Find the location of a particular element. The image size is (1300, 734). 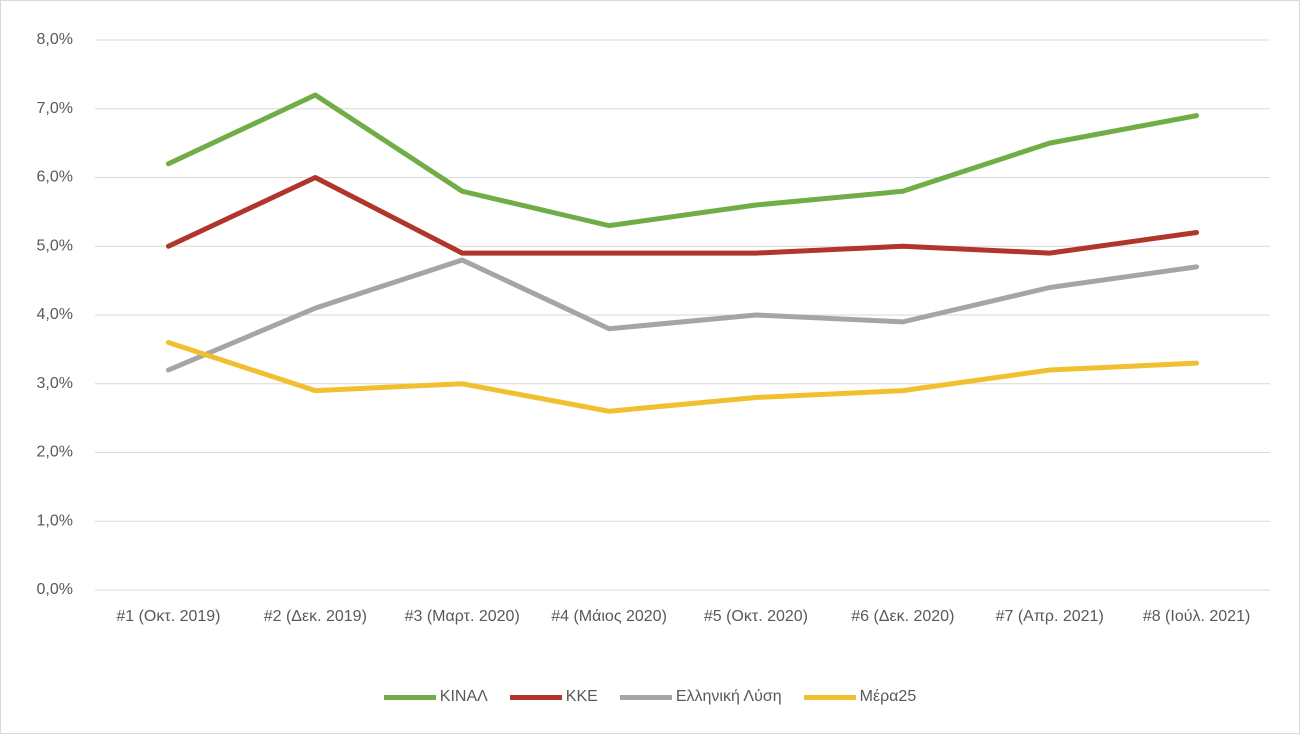

y-tick-label: 7,0% is located at coordinates (55, 108).